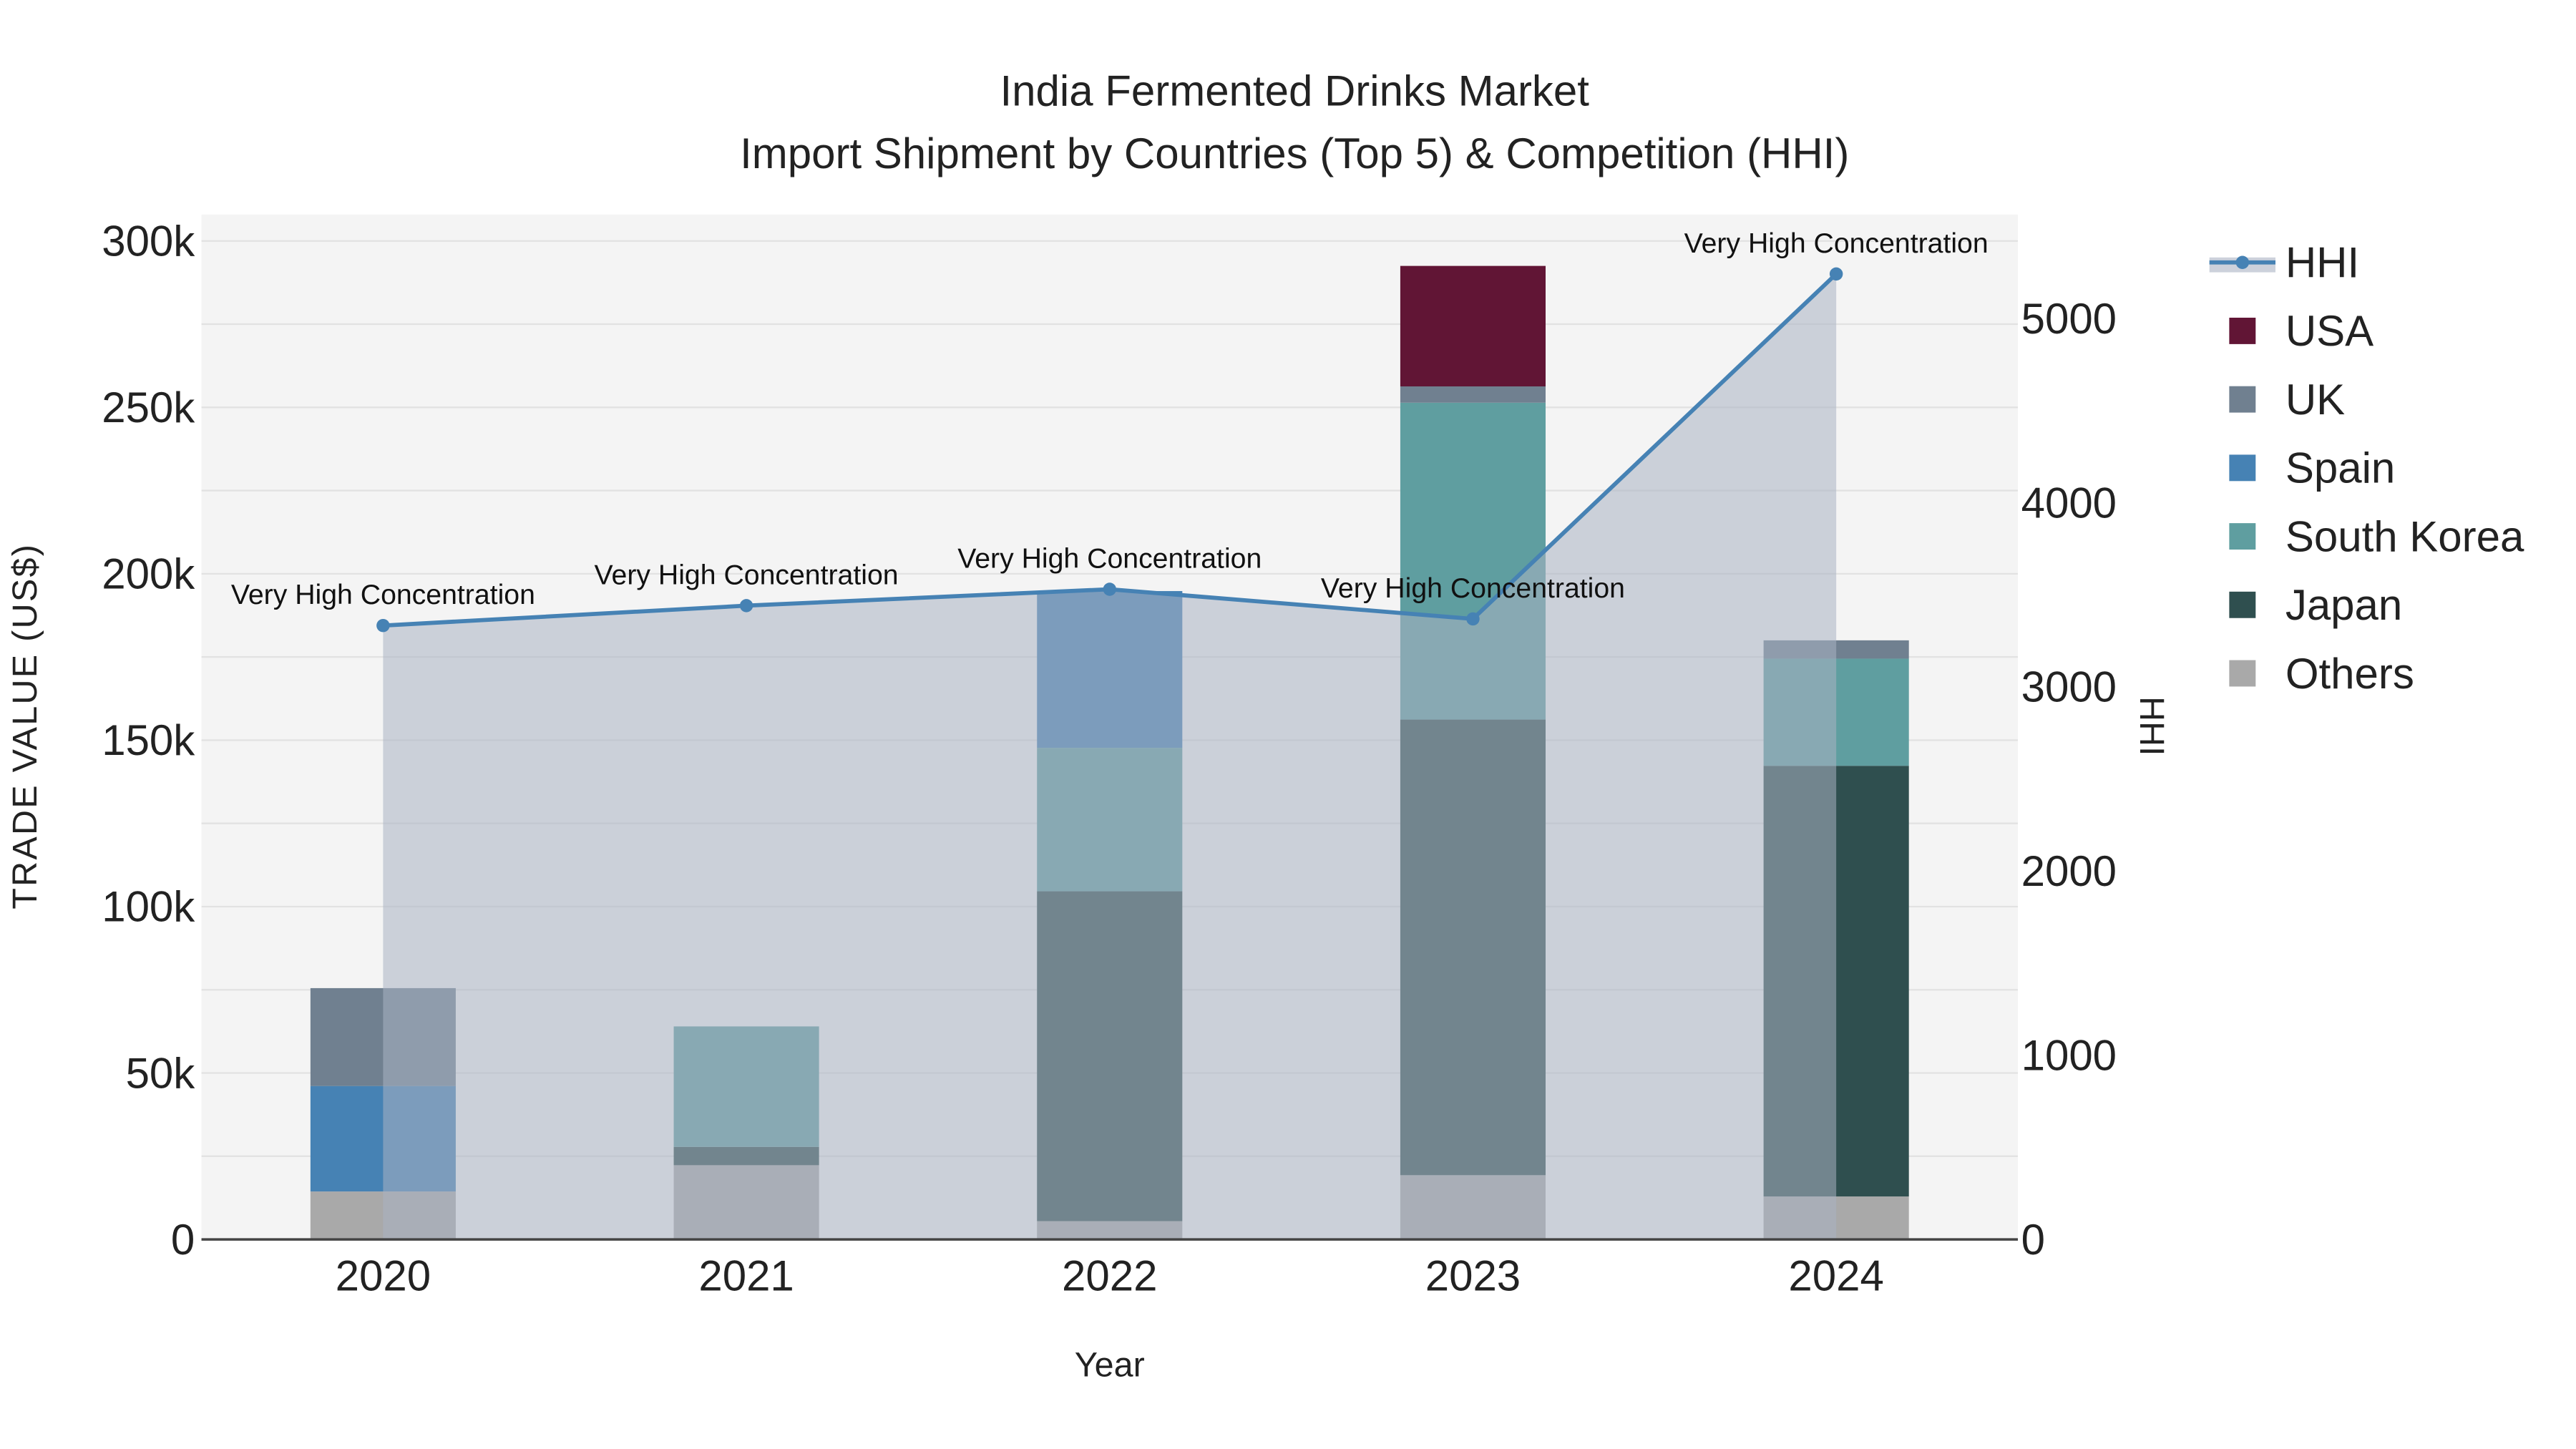  I want to click on x-axis: 2020 2021 2022 2023 2024, so click(1110, 1276).